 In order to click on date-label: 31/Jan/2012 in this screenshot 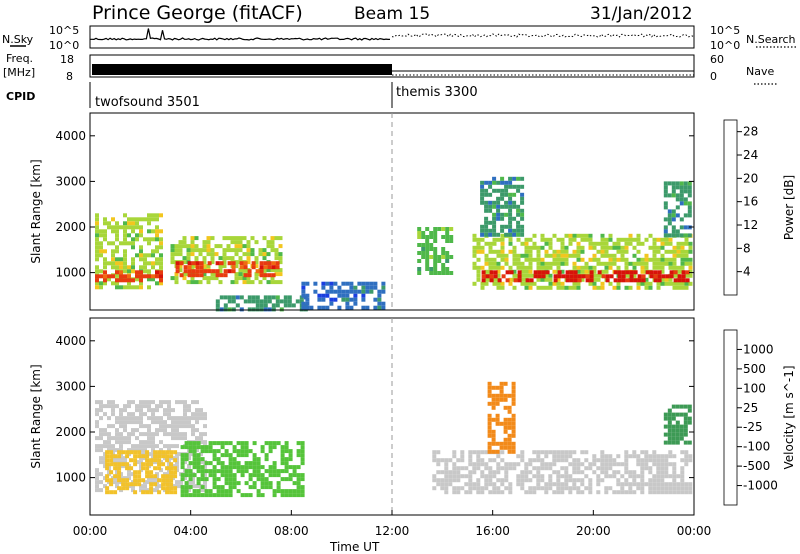, I will do `click(641, 14)`.